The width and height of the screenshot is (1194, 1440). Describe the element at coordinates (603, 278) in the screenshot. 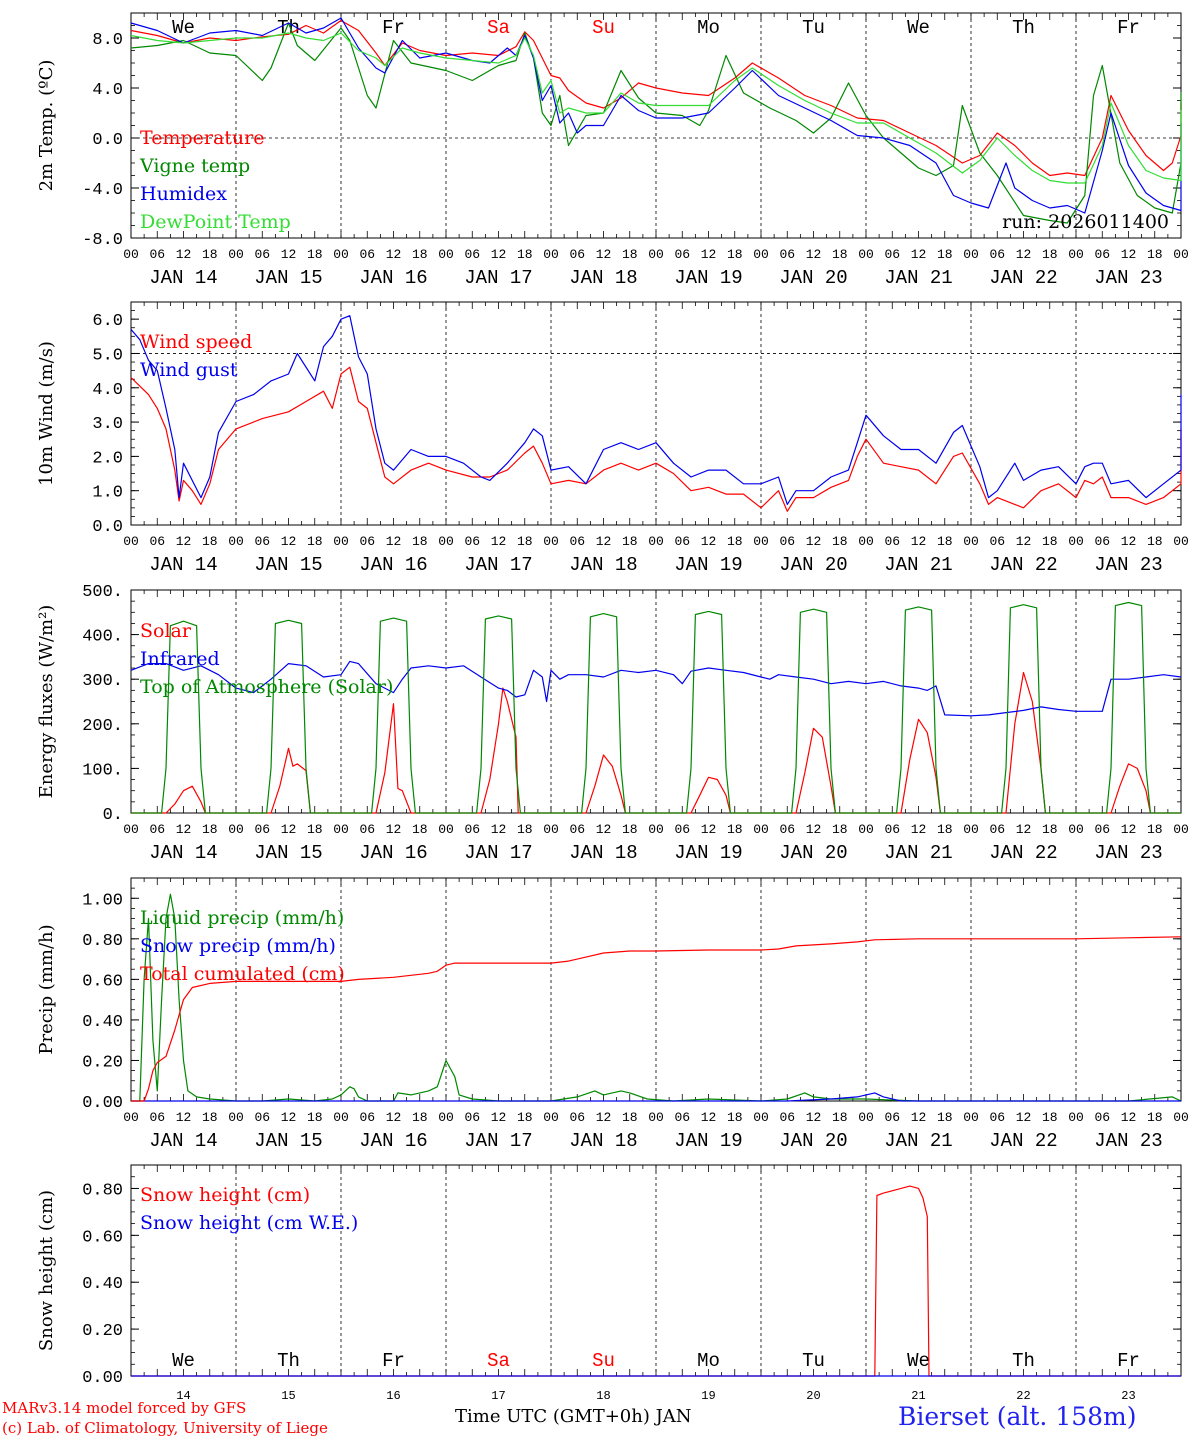

I see `x-date-label: JAN 18` at that location.